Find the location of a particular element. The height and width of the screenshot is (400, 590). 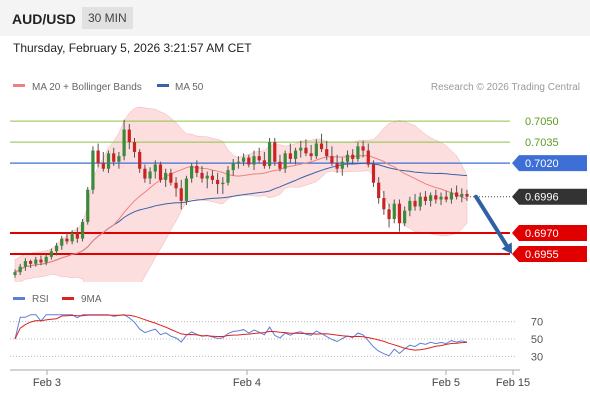

timeframe-badge: 30 MIN is located at coordinates (107, 18).